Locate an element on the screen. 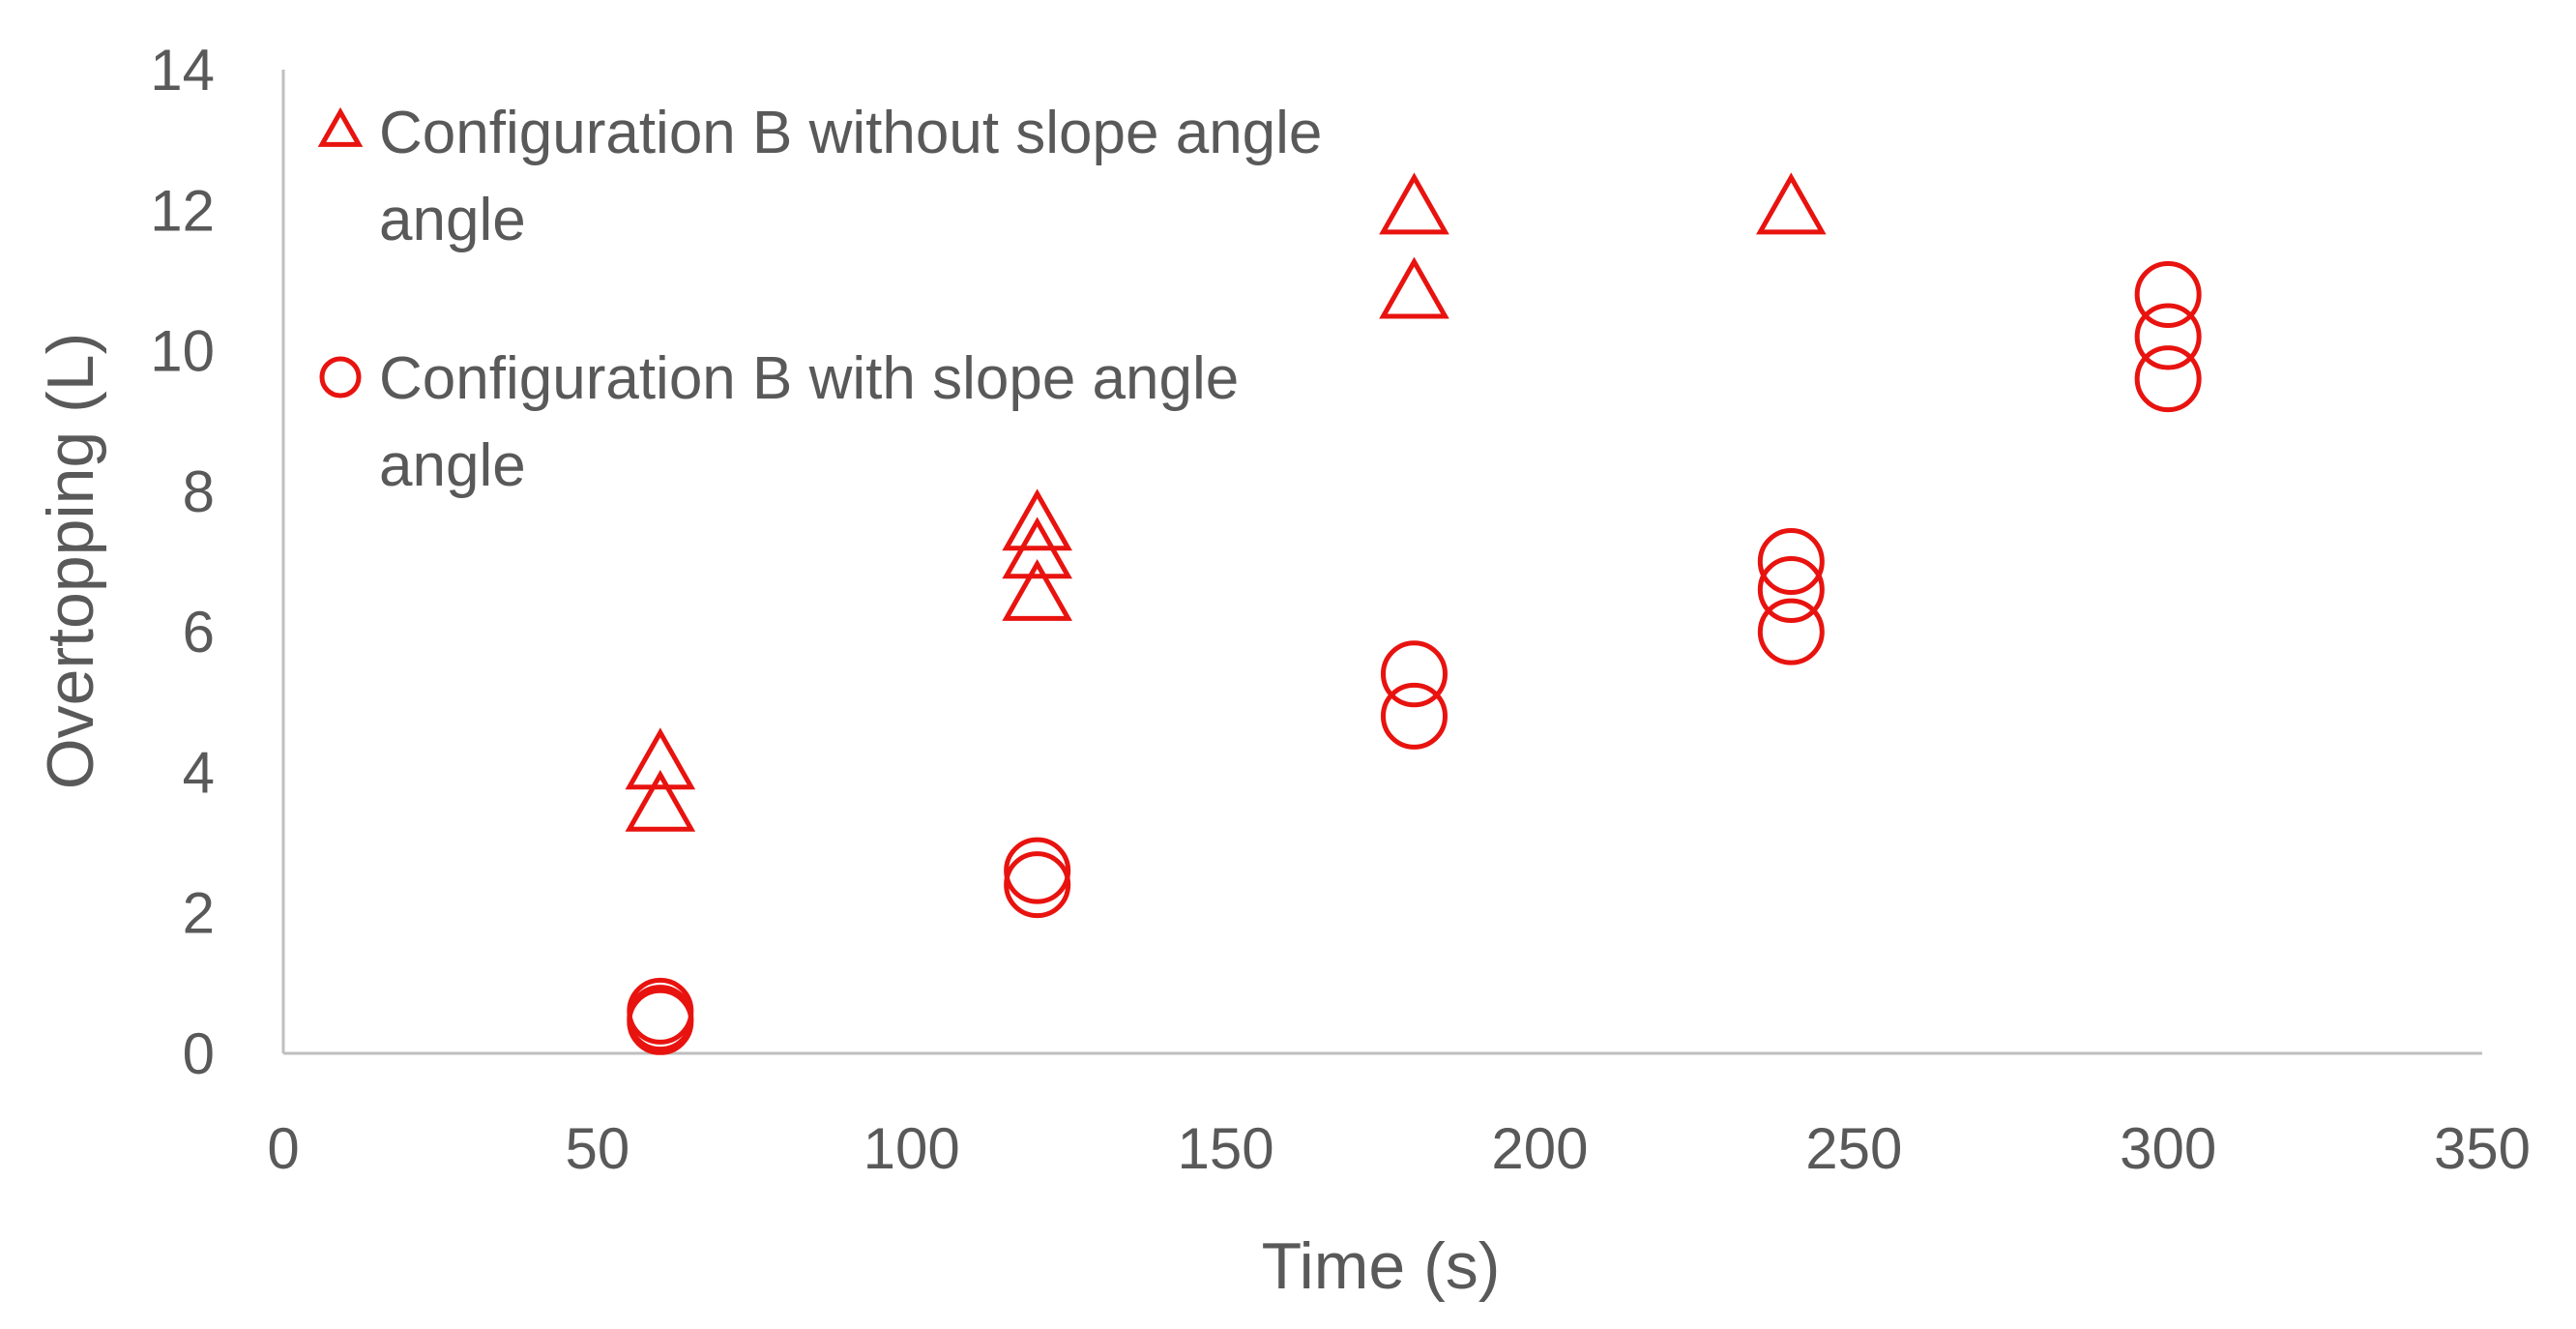 The height and width of the screenshot is (1329, 2576). y-tick-label: 8 is located at coordinates (199, 491).